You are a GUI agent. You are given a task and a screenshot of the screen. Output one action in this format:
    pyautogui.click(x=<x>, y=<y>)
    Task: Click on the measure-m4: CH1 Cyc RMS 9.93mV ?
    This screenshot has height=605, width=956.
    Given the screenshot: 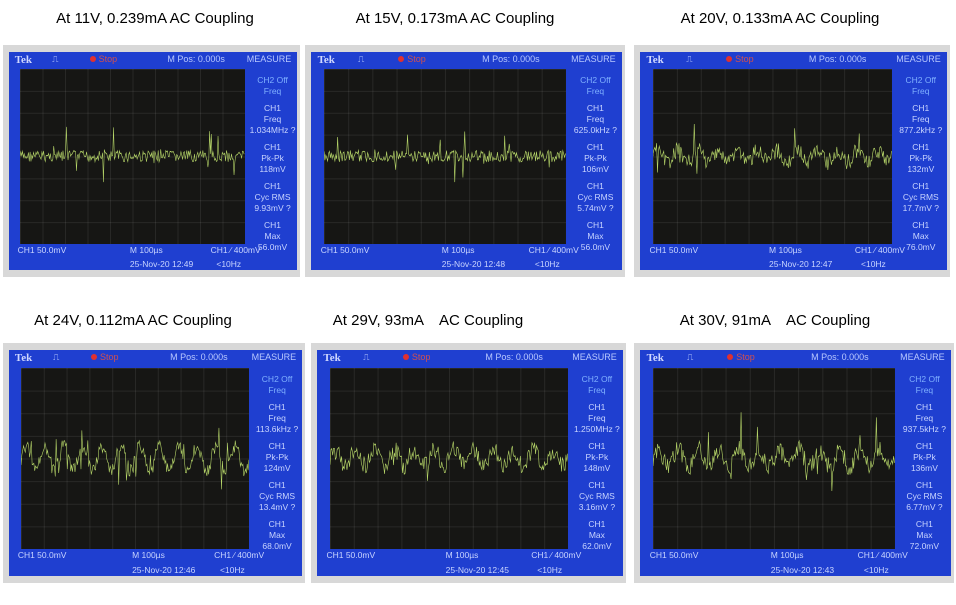 What is the action you would take?
    pyautogui.click(x=272, y=197)
    